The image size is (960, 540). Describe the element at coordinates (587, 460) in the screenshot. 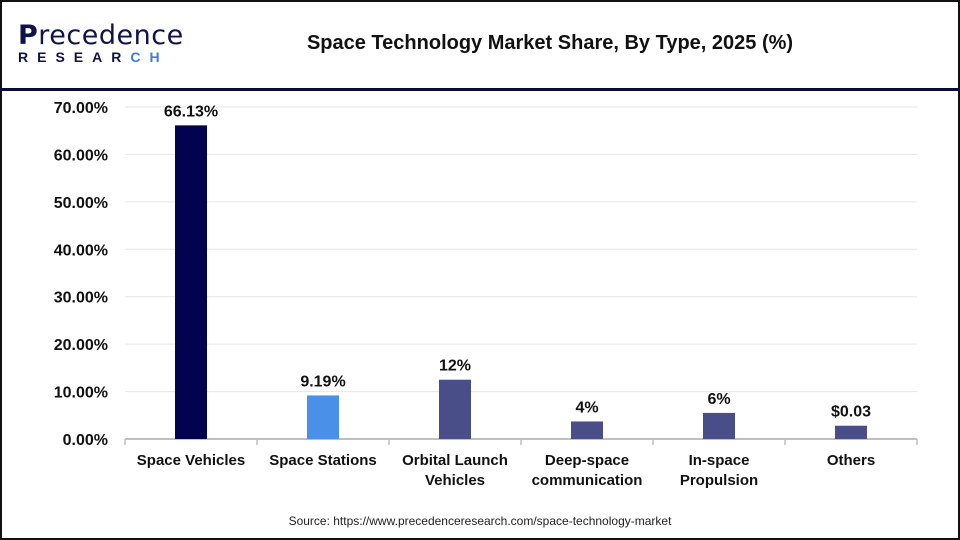

I see `x-tick-label: Deep-space` at that location.